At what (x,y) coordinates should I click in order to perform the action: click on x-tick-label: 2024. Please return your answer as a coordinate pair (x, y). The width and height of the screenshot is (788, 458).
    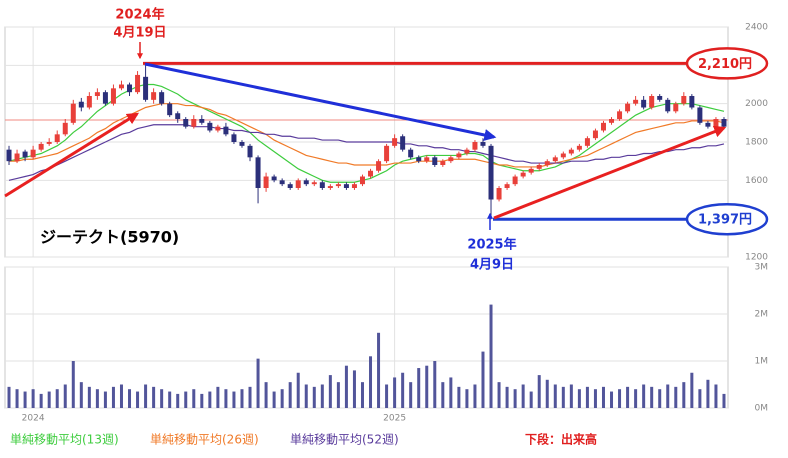
    Looking at the image, I should click on (33, 419).